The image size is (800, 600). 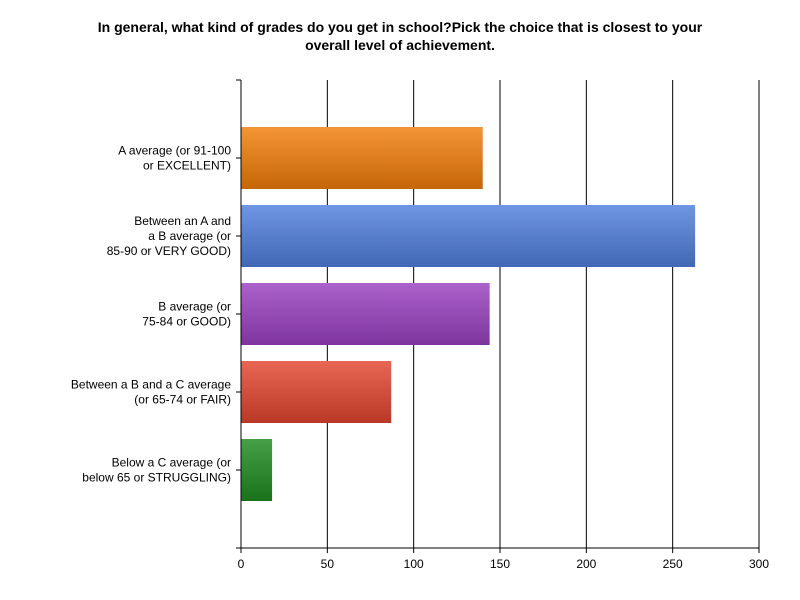 I want to click on tick-label-x-50: 50, so click(x=328, y=564).